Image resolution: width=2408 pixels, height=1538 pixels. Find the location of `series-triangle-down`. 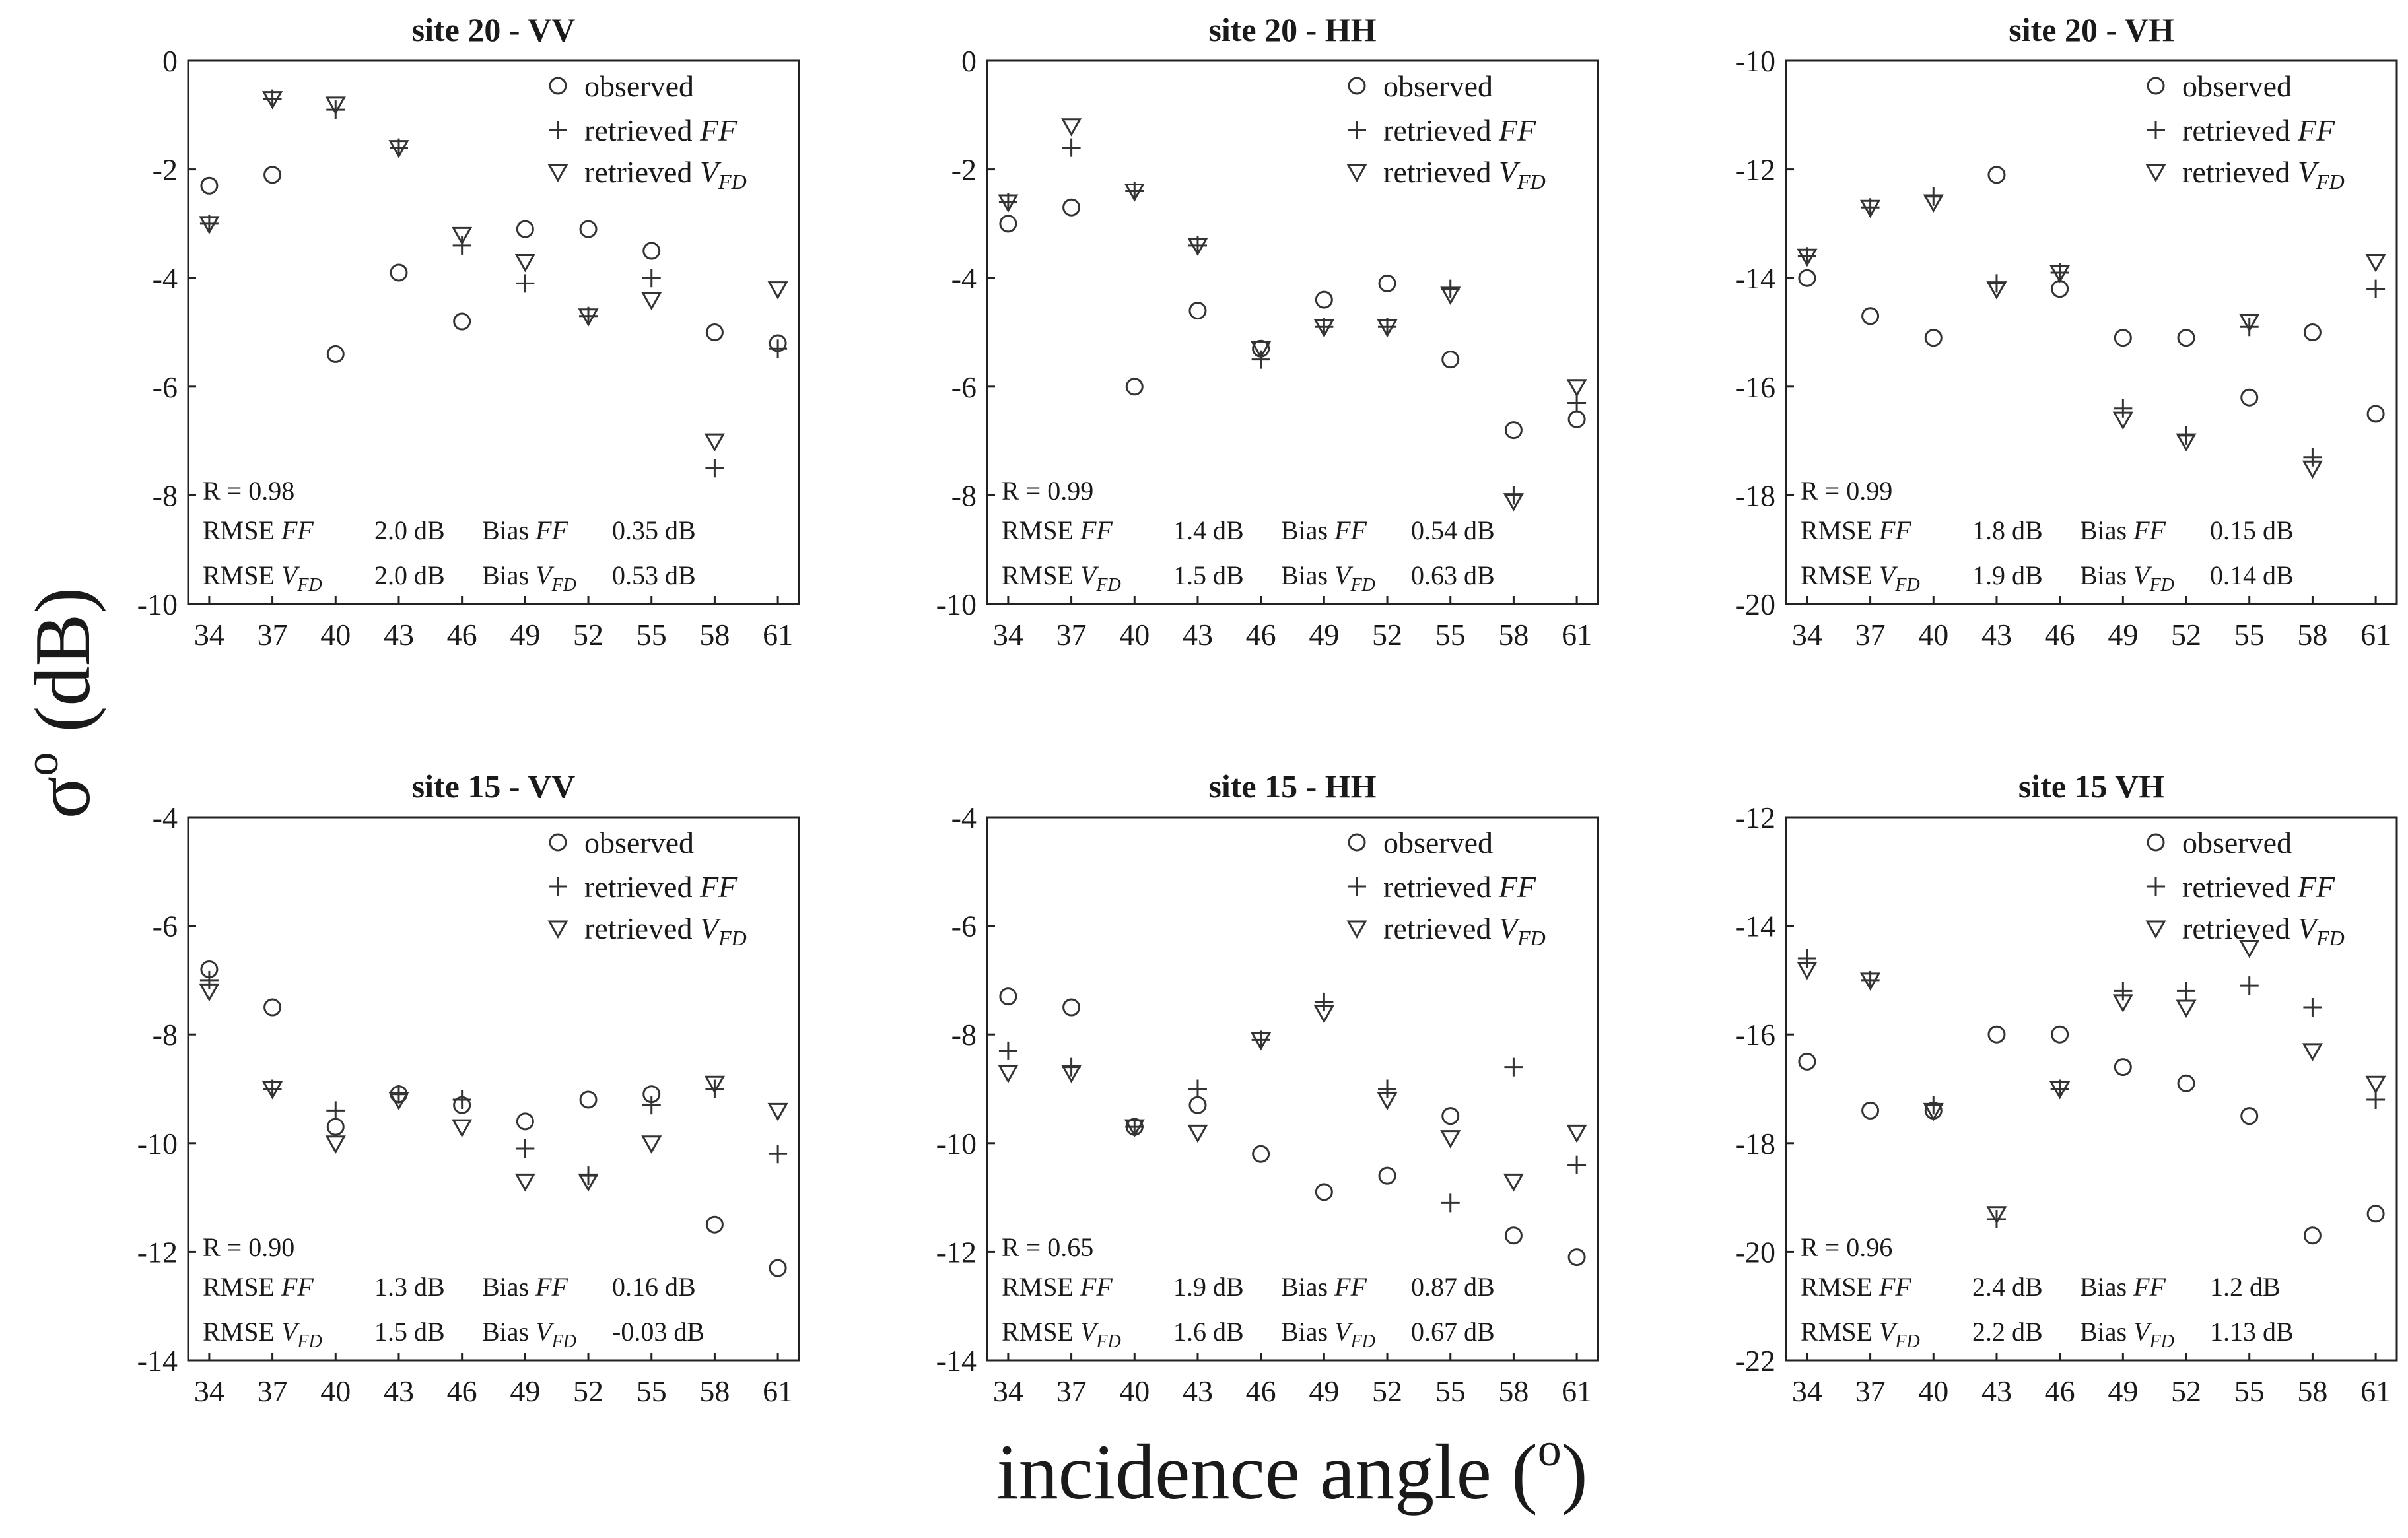

series-triangle-down is located at coordinates (493, 1087).